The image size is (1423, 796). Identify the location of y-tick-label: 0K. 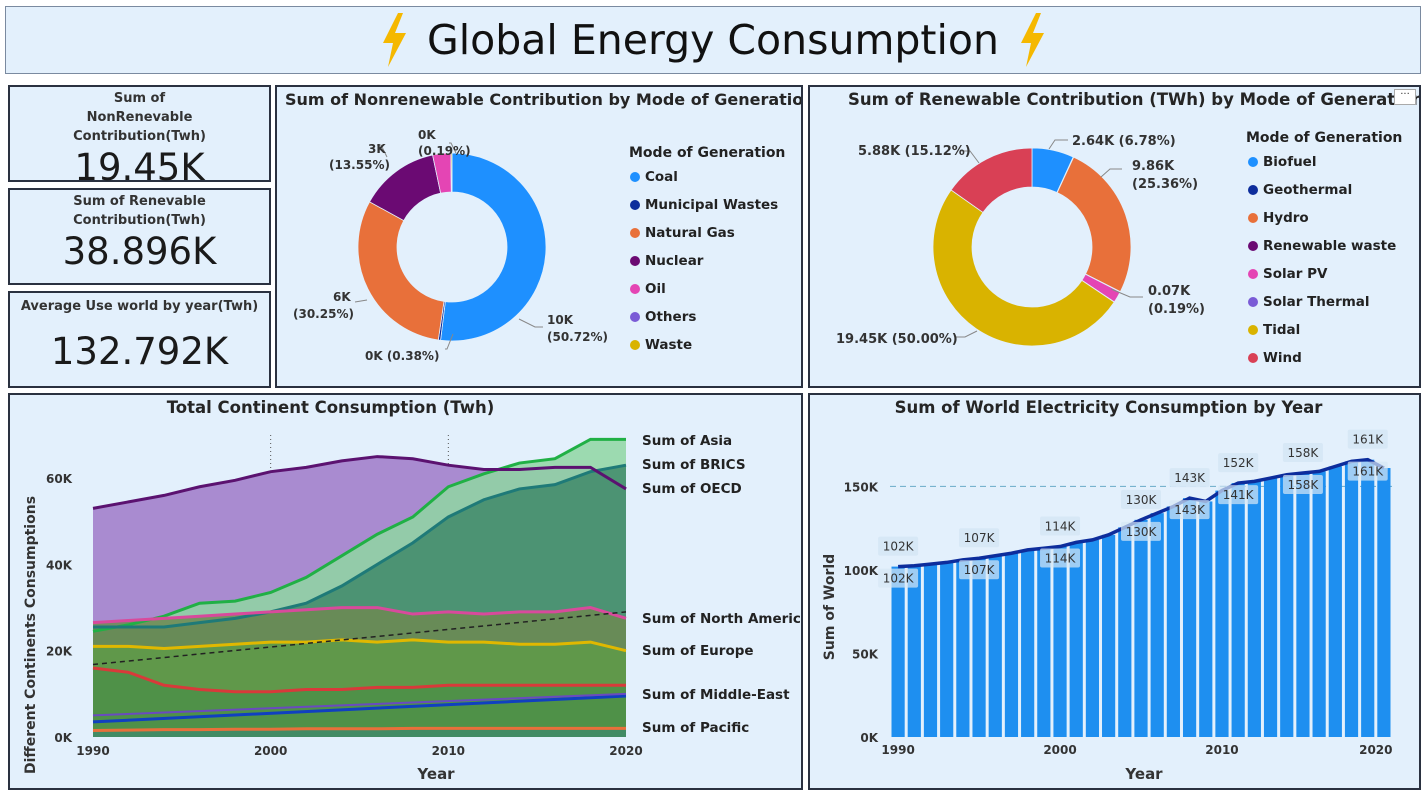
(63, 738).